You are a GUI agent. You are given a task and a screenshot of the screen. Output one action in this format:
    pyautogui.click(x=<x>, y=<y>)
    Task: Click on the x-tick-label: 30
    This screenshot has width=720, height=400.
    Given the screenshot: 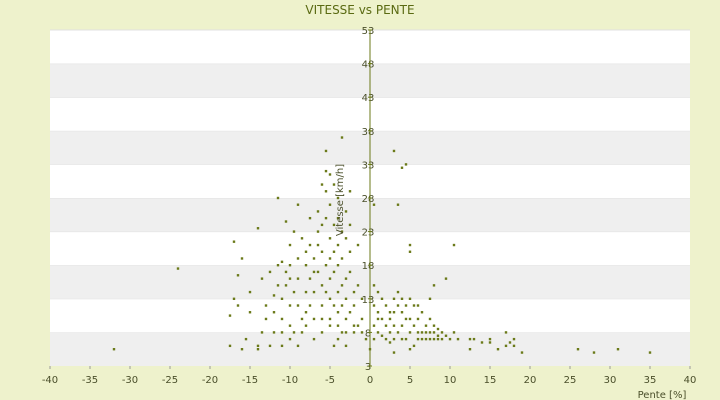 What is the action you would take?
    pyautogui.click(x=610, y=380)
    